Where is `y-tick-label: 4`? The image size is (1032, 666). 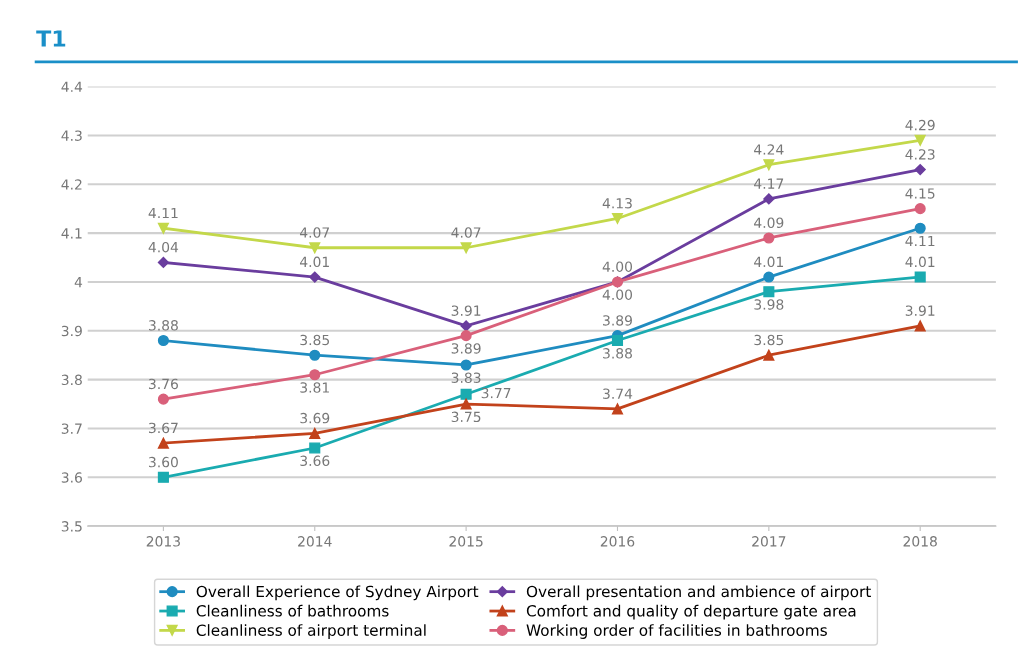
y-tick-label: 4 is located at coordinates (78, 282).